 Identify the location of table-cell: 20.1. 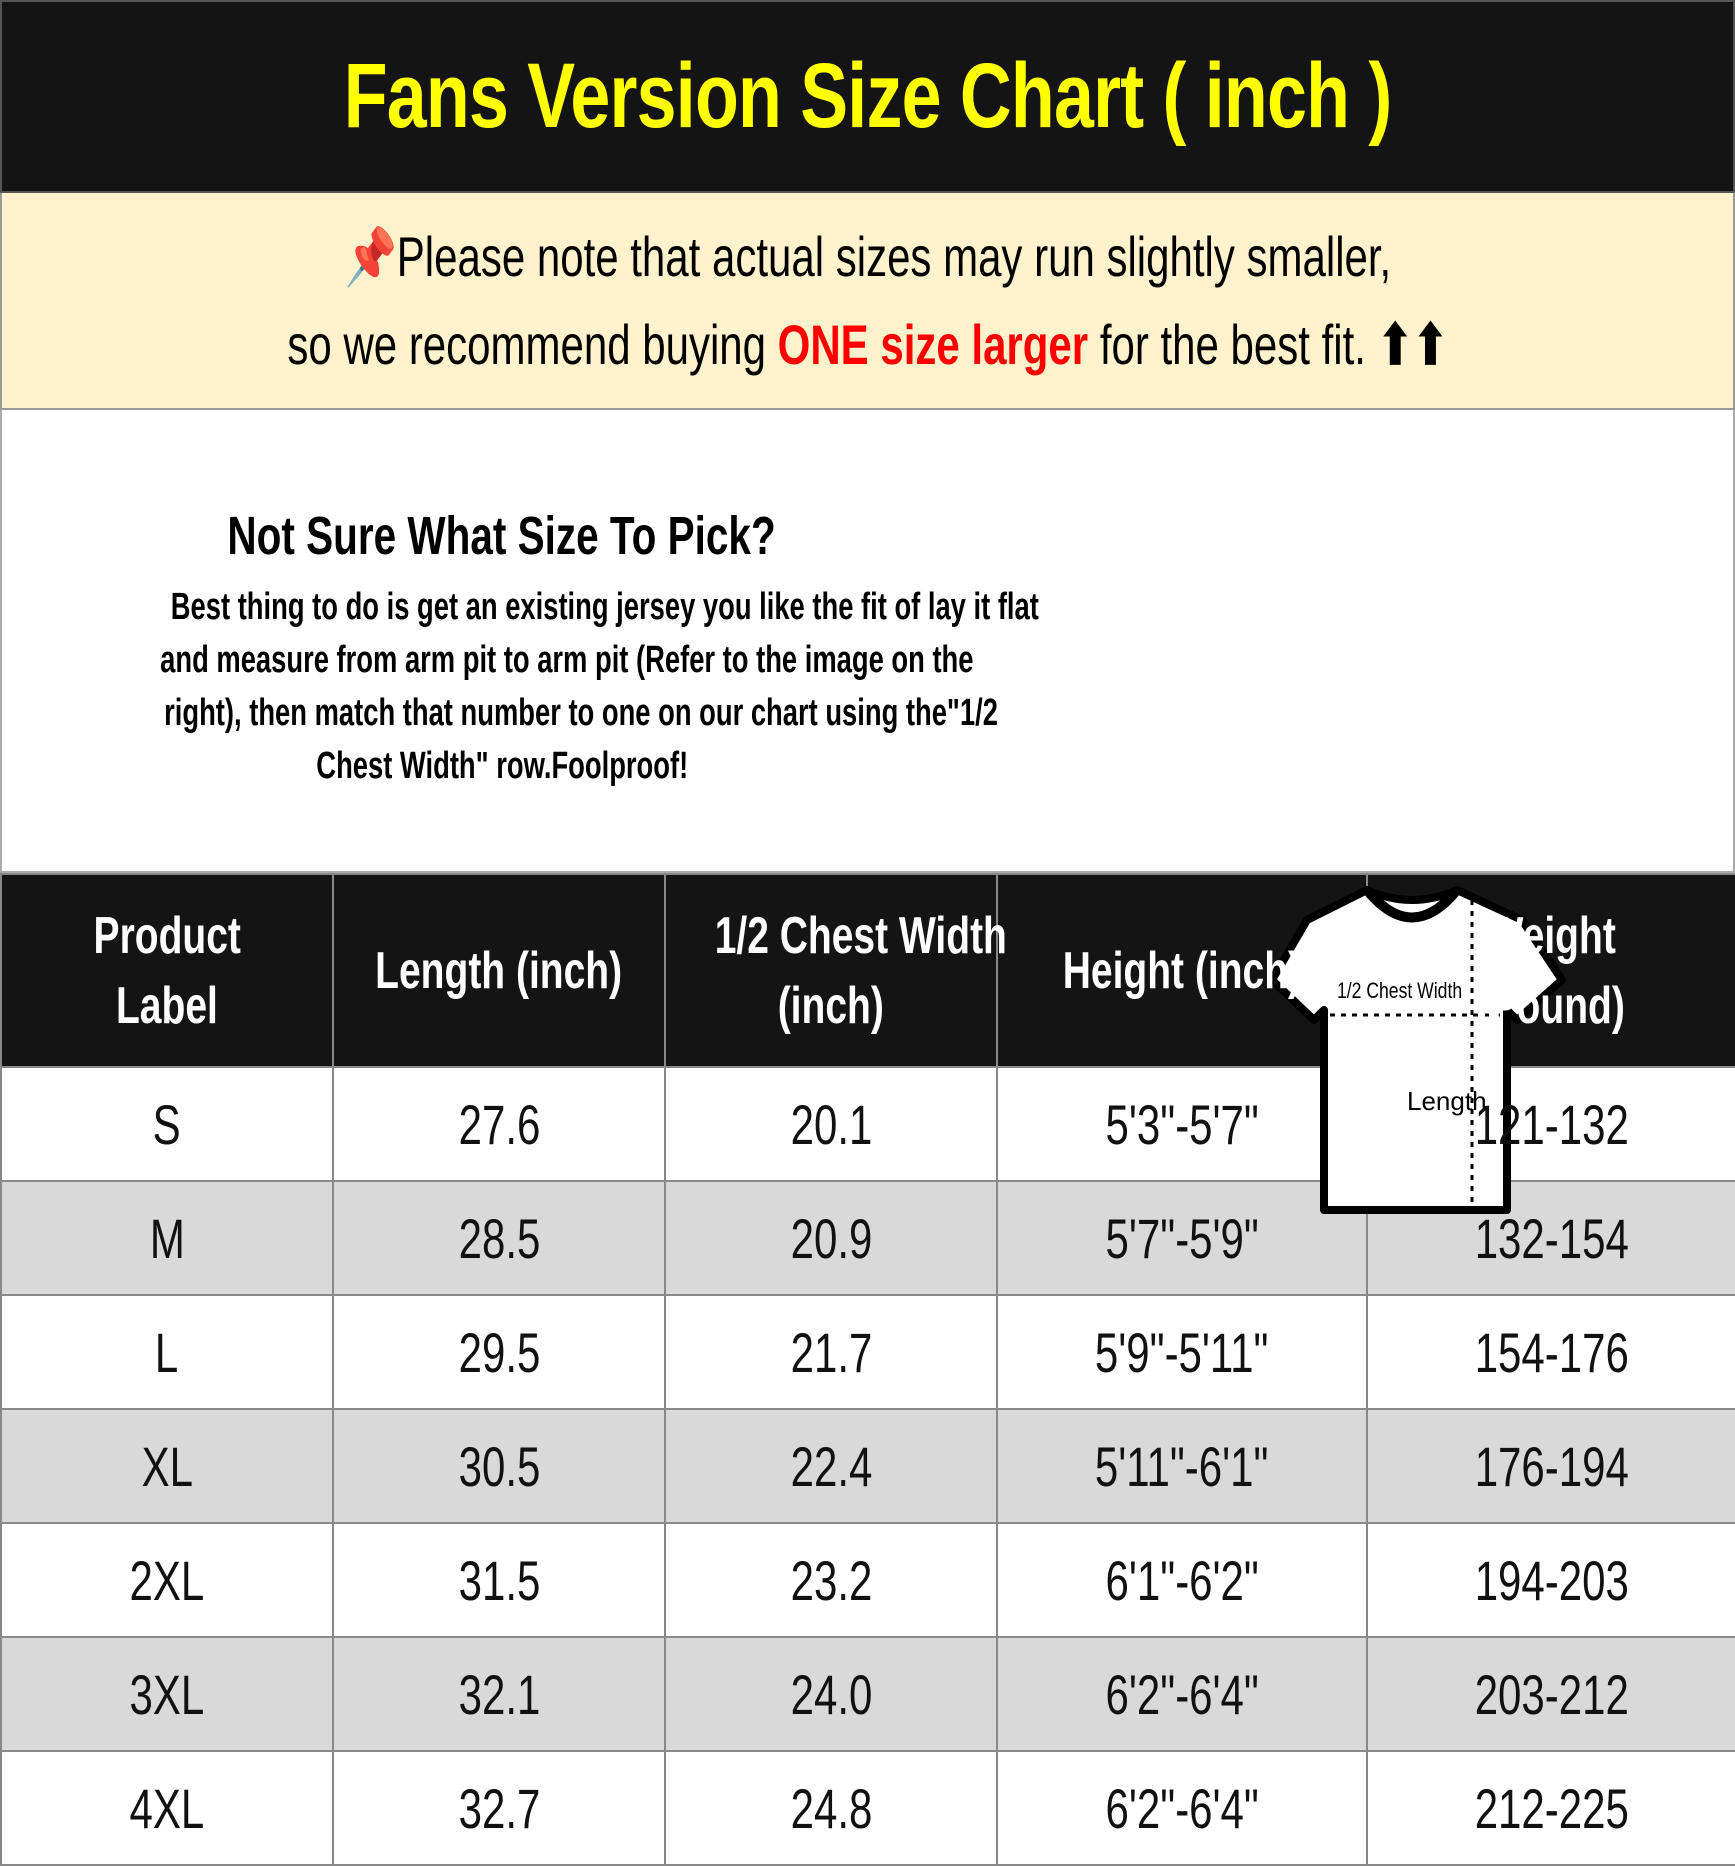
(831, 1124).